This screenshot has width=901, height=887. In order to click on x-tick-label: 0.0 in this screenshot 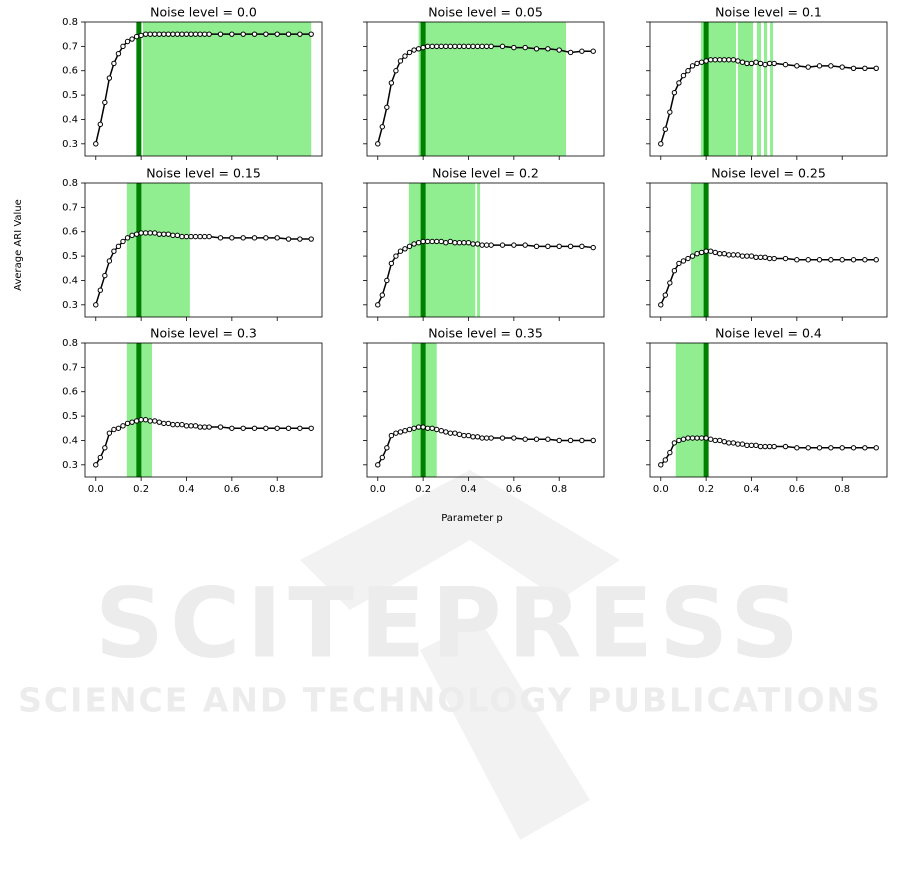, I will do `click(378, 489)`.